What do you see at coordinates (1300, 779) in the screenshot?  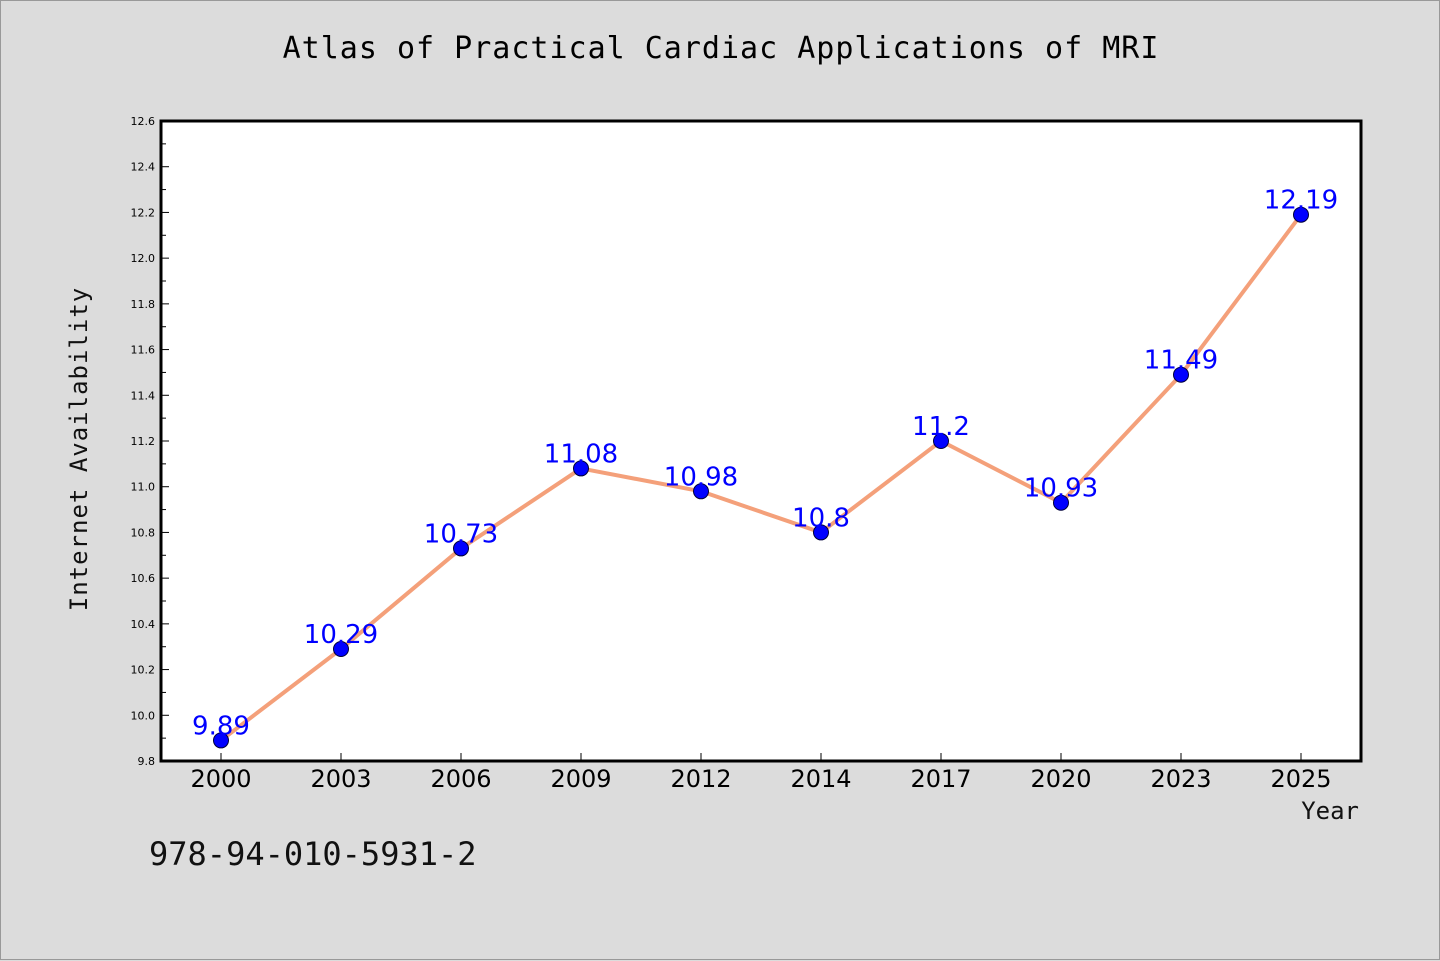 I see `x-tick-label: 2025` at bounding box center [1300, 779].